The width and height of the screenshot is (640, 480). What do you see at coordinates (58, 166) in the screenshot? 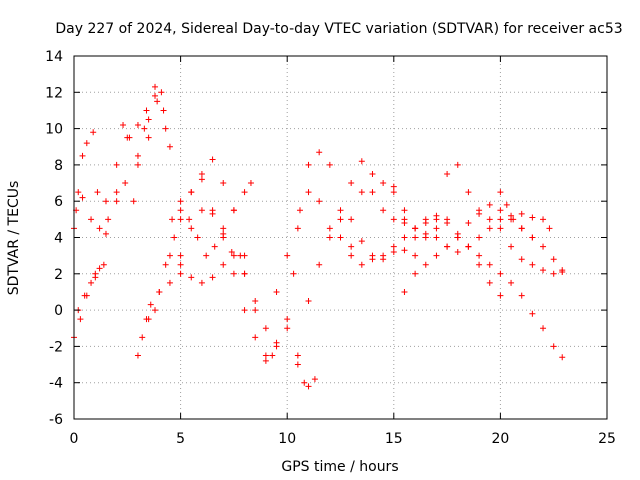
I see `y-tick-label: 8` at bounding box center [58, 166].